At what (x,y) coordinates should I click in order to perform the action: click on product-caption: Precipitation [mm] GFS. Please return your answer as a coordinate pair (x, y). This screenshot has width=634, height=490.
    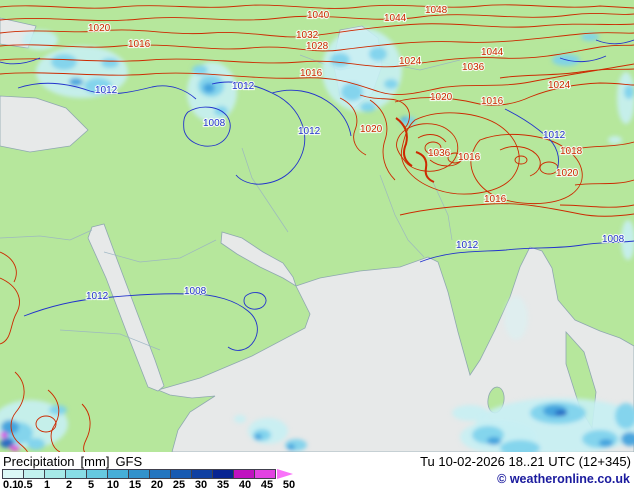
    Looking at the image, I should click on (75, 461).